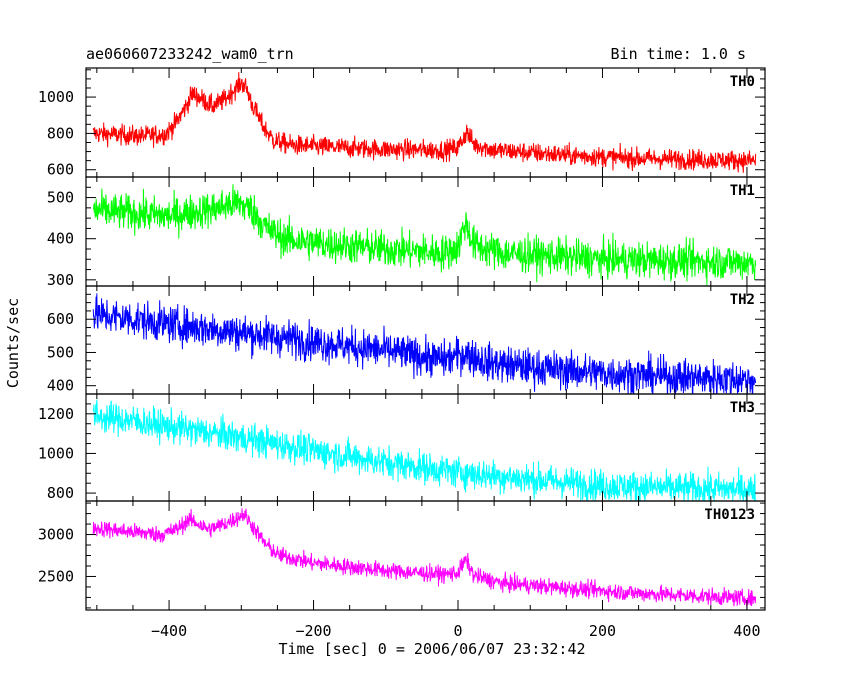 The width and height of the screenshot is (850, 680). I want to click on panel-th0123: TH0123 2500 3000, so click(402, 555).